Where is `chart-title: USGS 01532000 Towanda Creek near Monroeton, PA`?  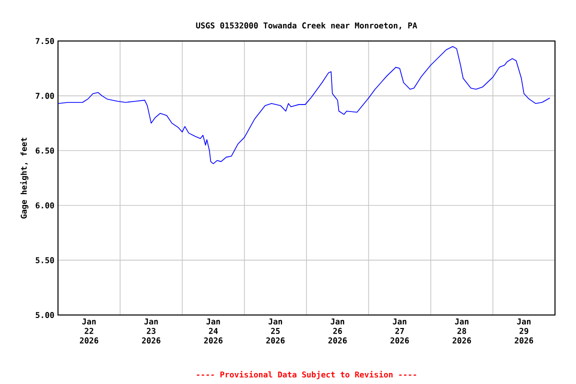
chart-title: USGS 01532000 Towanda Creek near Monroeton, PA is located at coordinates (307, 26).